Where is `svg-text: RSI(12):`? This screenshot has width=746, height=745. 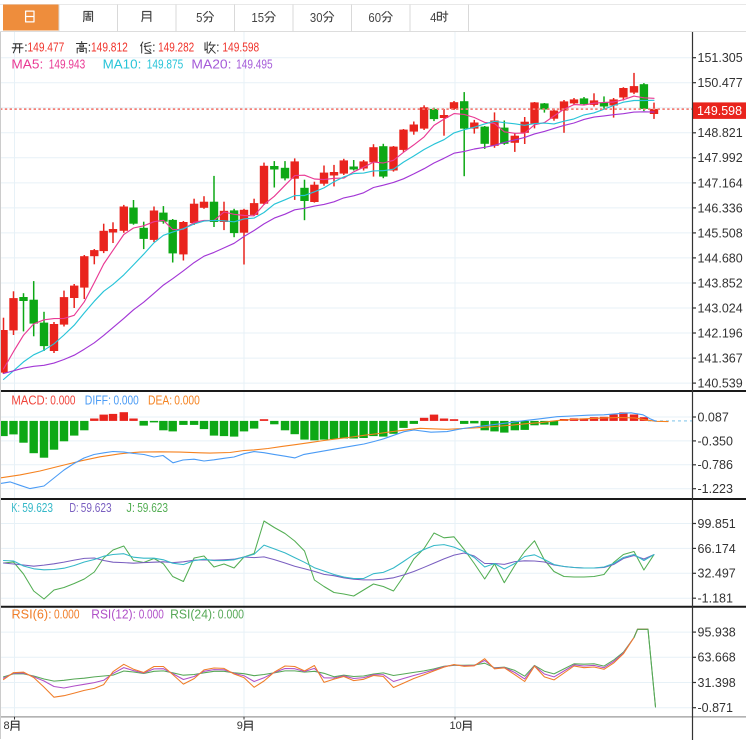
svg-text: RSI(12): is located at coordinates (113, 614).